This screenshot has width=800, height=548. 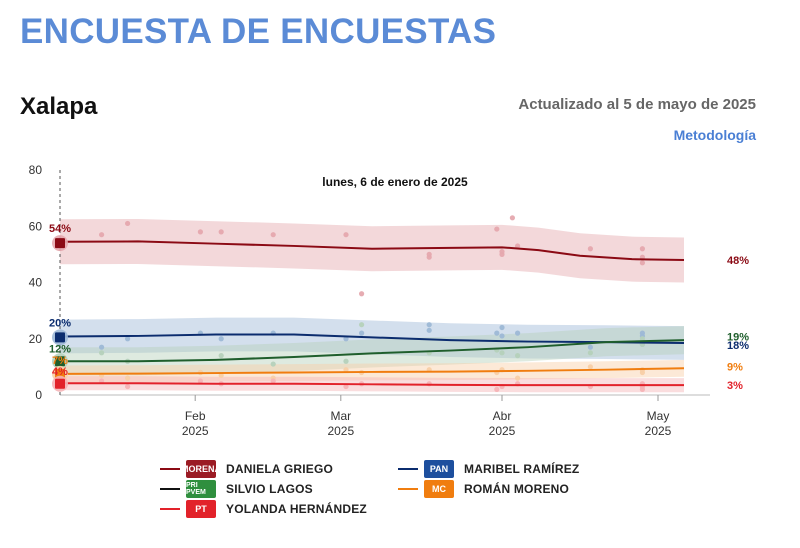 I want to click on y-tick-label: 80, so click(x=36, y=170).